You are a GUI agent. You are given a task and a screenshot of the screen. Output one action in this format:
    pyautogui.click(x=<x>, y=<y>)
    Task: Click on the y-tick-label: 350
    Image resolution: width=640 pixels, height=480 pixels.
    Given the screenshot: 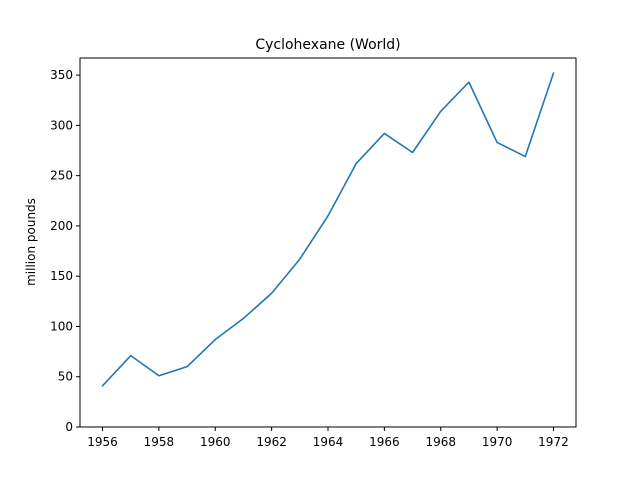 What is the action you would take?
    pyautogui.click(x=61, y=75)
    